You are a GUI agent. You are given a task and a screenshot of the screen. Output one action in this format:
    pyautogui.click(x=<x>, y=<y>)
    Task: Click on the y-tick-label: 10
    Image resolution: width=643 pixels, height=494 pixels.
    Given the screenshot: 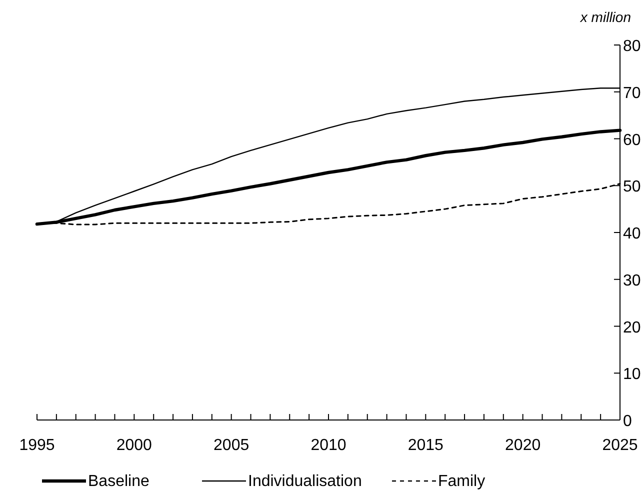 What is the action you would take?
    pyautogui.click(x=632, y=375)
    